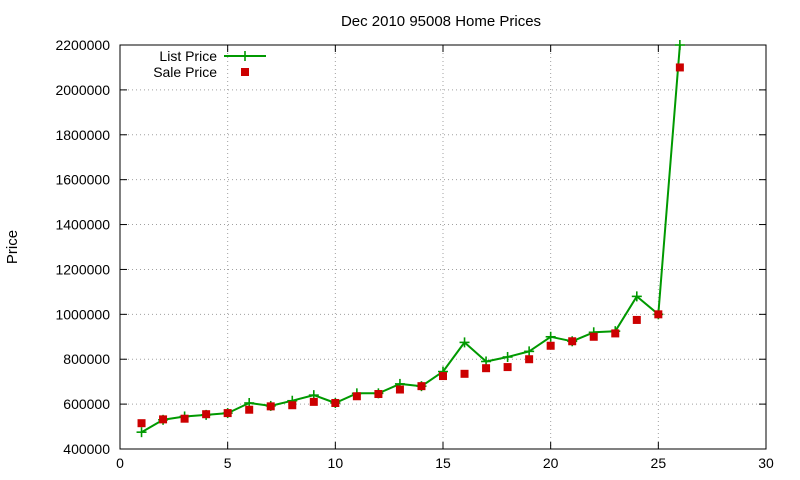  What do you see at coordinates (82, 314) in the screenshot?
I see `y-tick-label: 1000000` at bounding box center [82, 314].